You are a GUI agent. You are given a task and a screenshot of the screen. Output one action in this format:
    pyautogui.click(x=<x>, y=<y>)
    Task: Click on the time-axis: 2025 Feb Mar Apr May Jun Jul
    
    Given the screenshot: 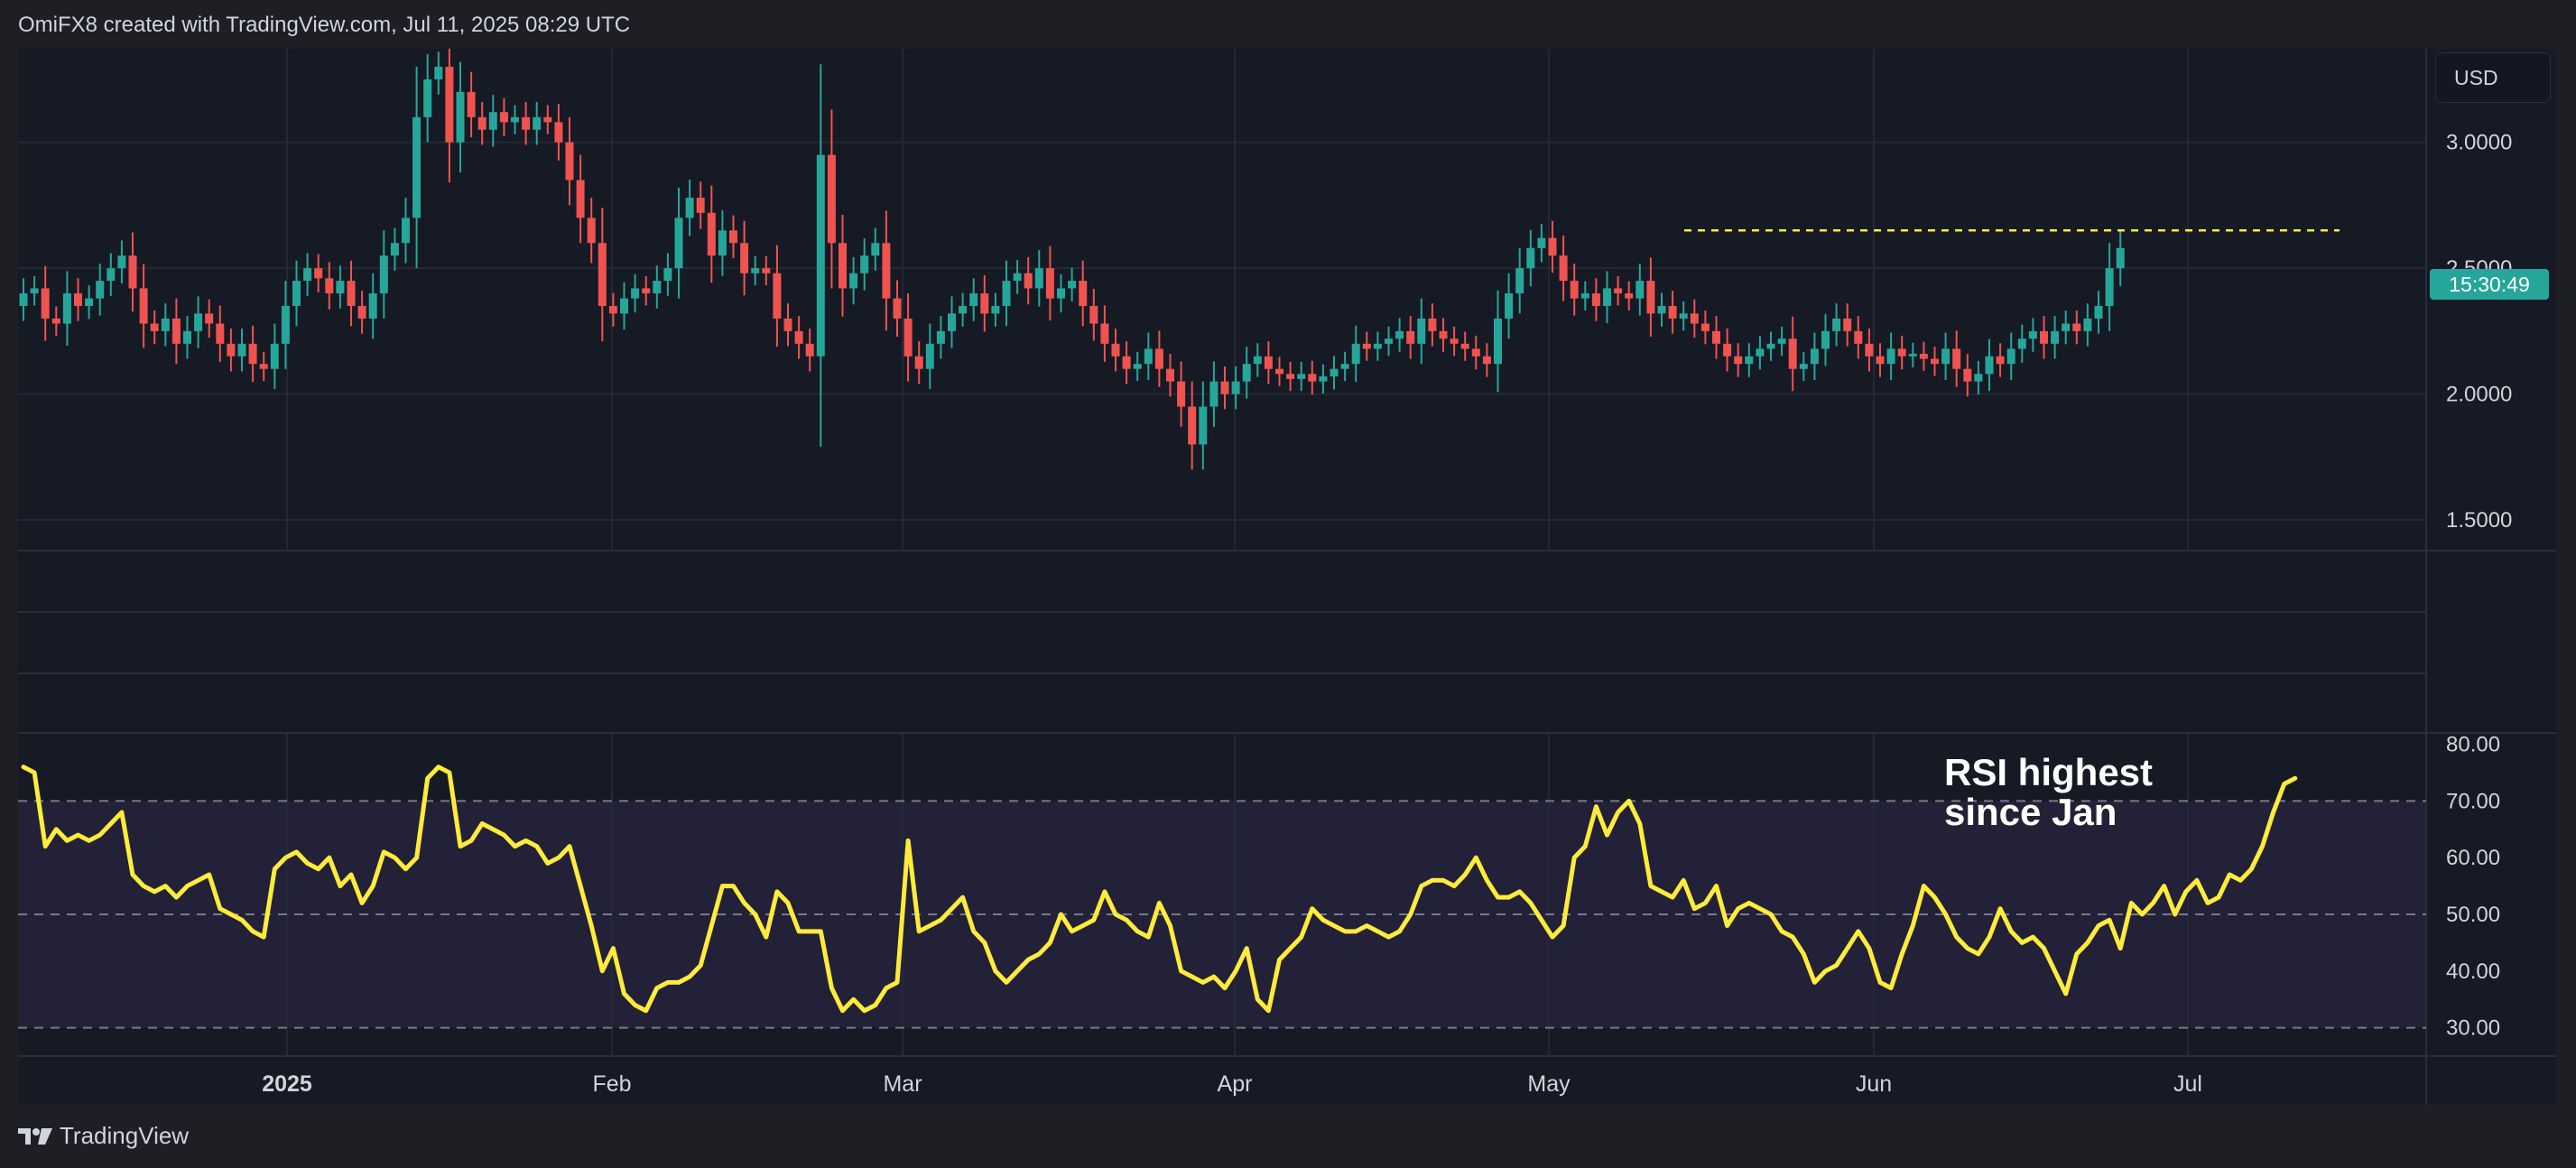 What is the action you would take?
    pyautogui.click(x=1232, y=1084)
    